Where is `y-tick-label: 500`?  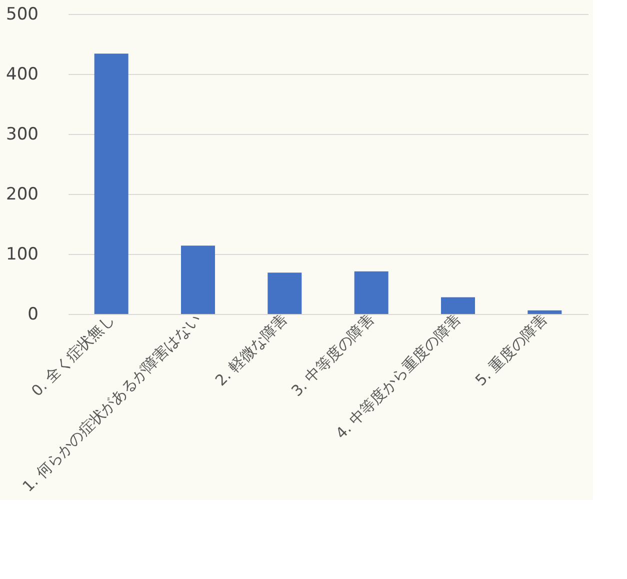 y-tick-label: 500 is located at coordinates (22, 14).